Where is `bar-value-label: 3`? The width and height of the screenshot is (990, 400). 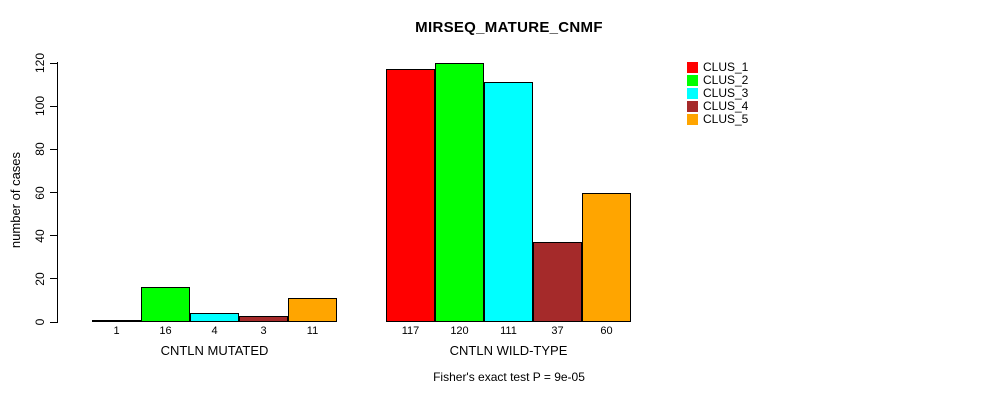 bar-value-label: 3 is located at coordinates (263, 331).